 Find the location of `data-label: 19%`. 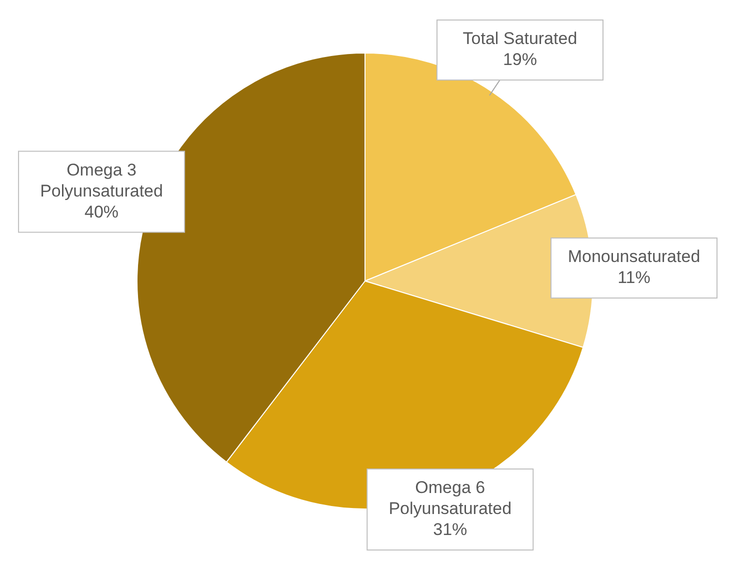

data-label: 19% is located at coordinates (519, 60).